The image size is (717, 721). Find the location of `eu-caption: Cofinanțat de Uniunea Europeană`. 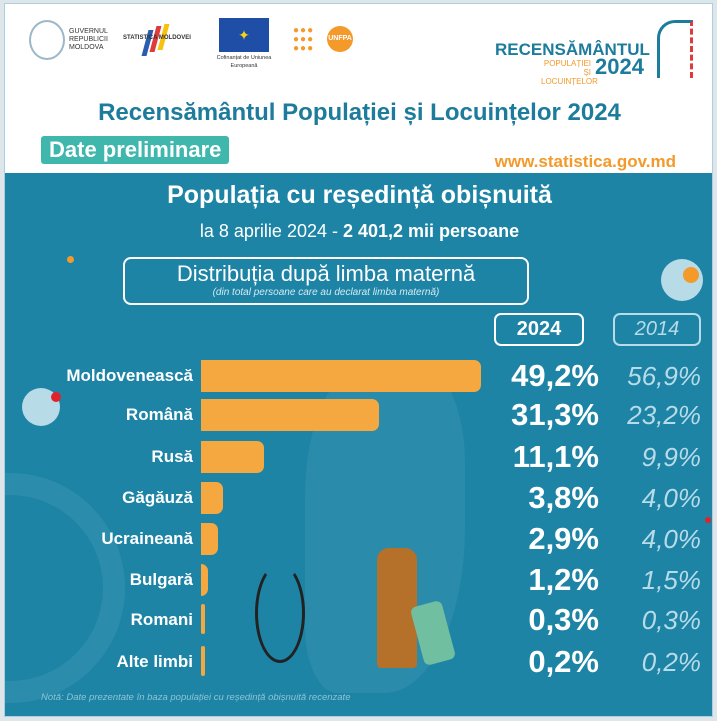

eu-caption: Cofinanțat de Uniunea Europeană is located at coordinates (244, 62).